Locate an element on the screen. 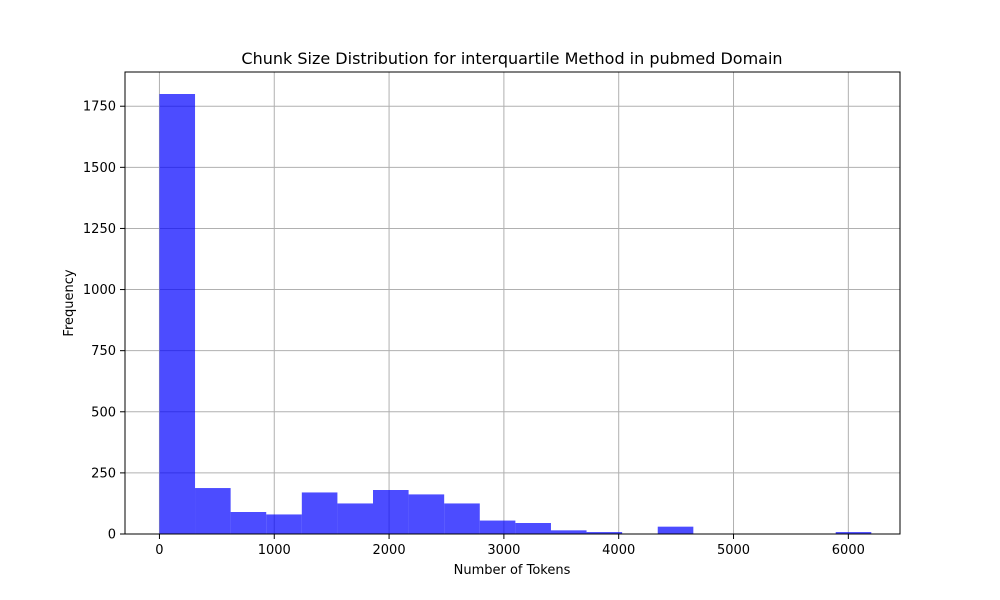  y-tick-label: 1250 is located at coordinates (99, 229).